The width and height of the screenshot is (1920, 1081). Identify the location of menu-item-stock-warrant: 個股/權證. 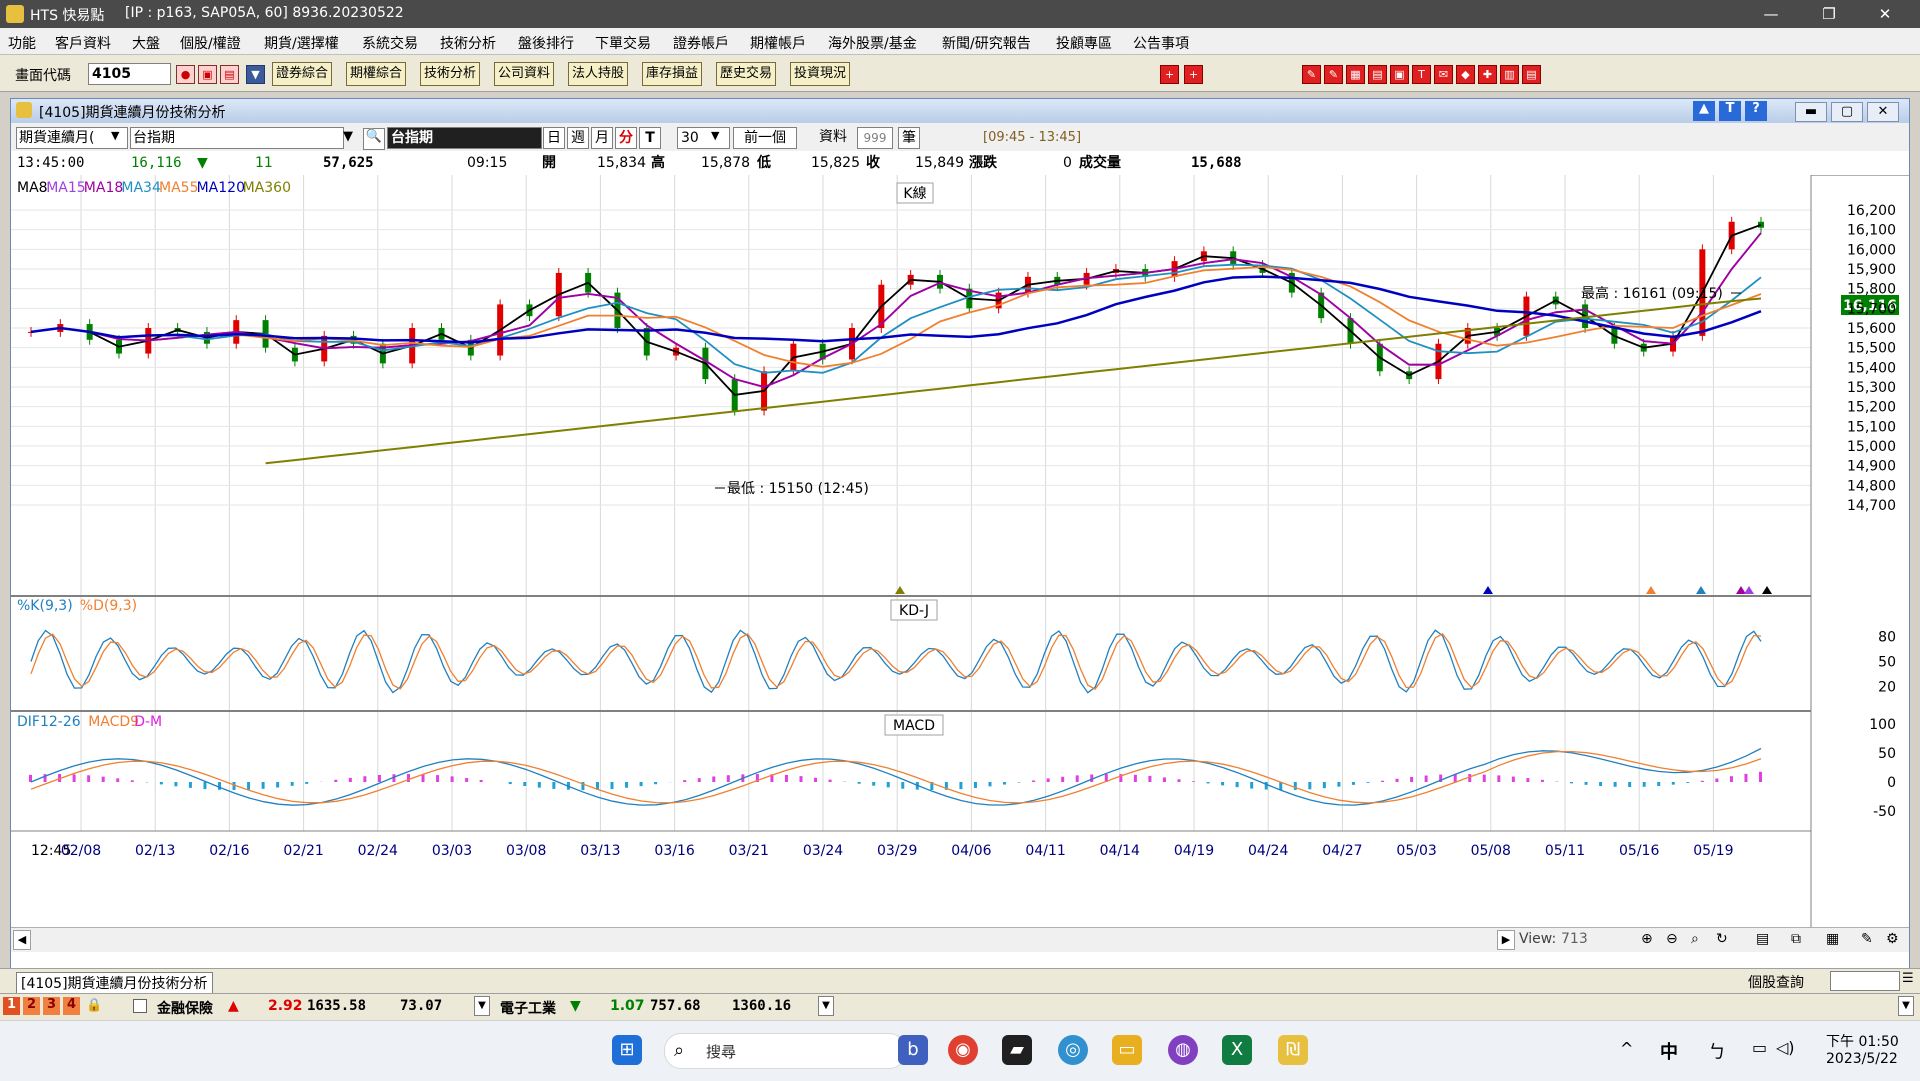
(210, 43).